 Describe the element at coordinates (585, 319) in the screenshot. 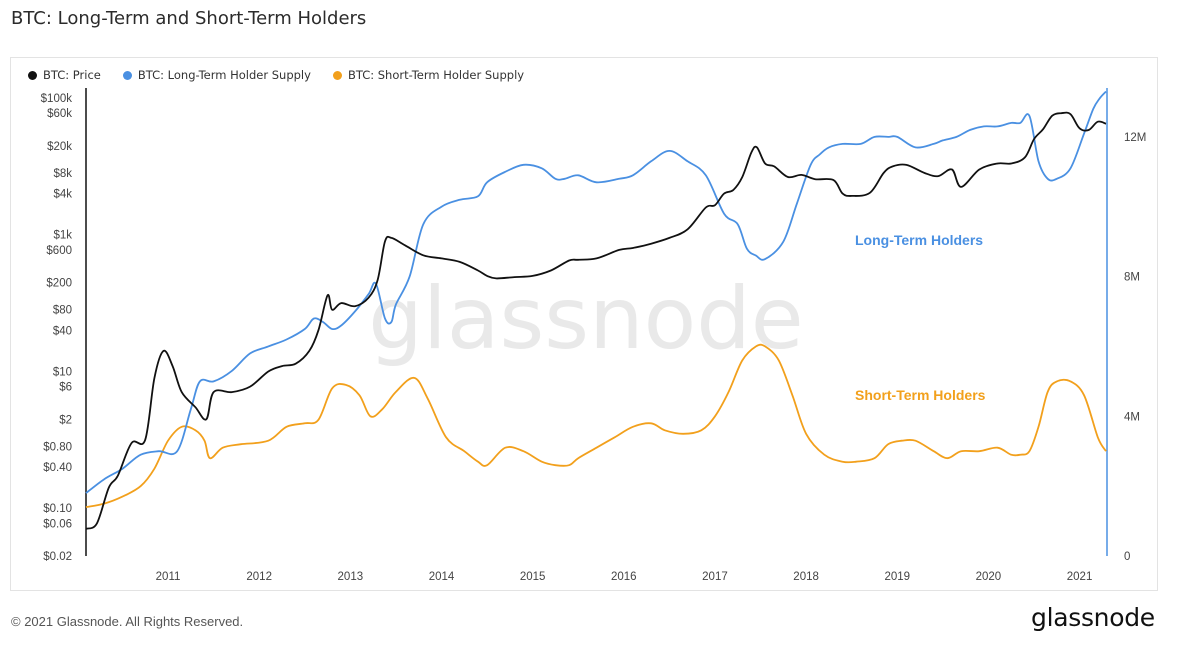

I see `watermark-text: glassnode` at that location.